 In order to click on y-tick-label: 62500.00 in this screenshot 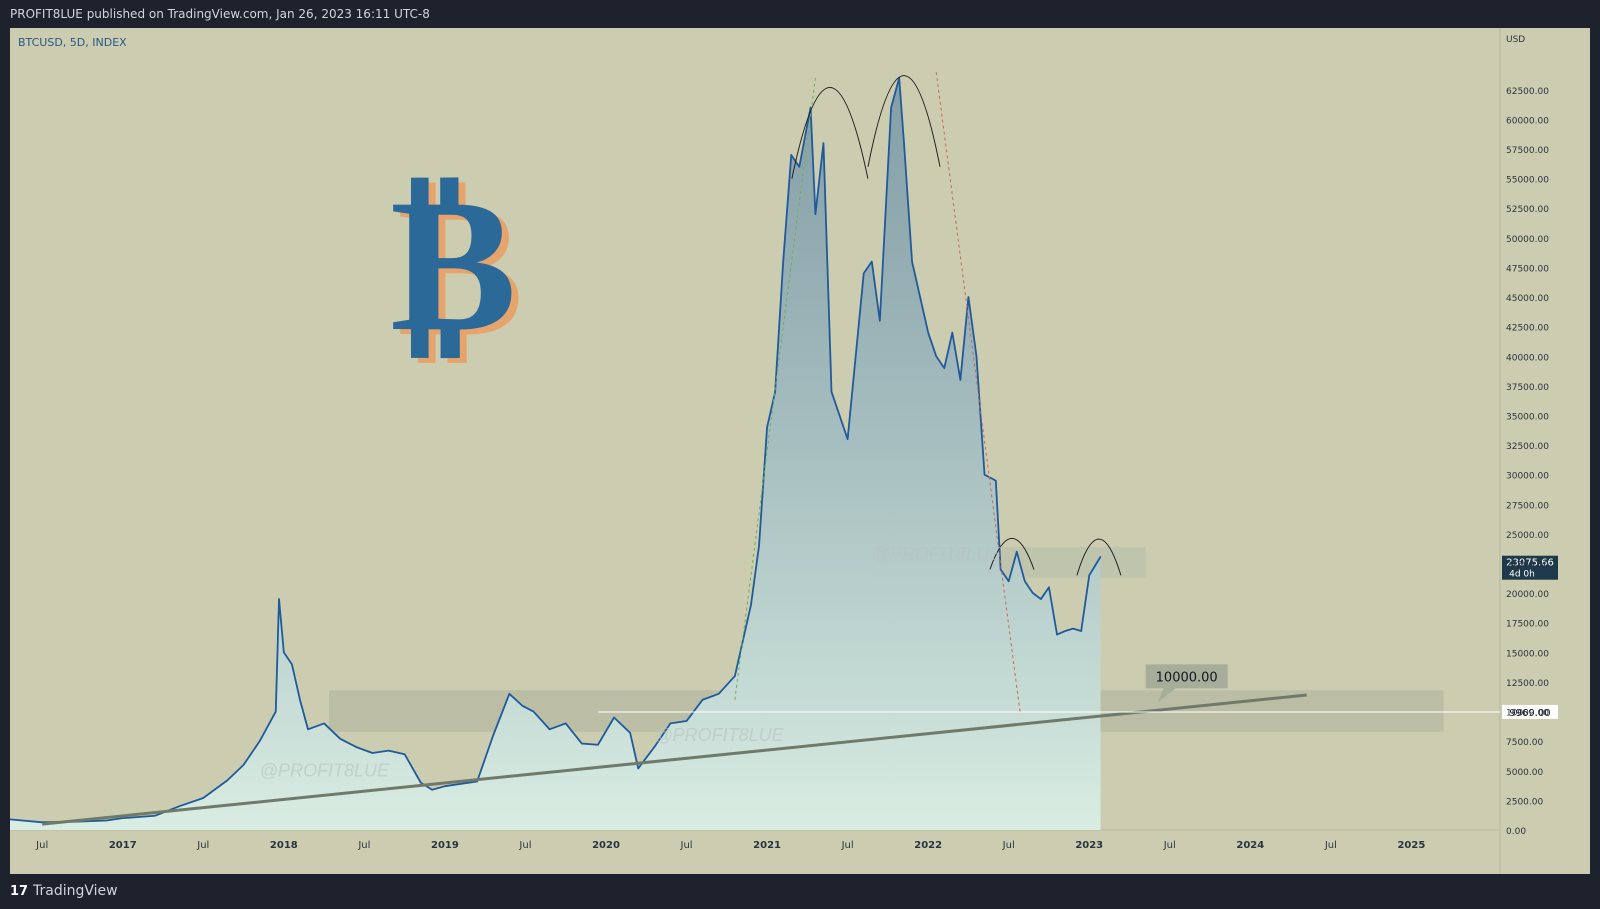, I will do `click(1527, 92)`.